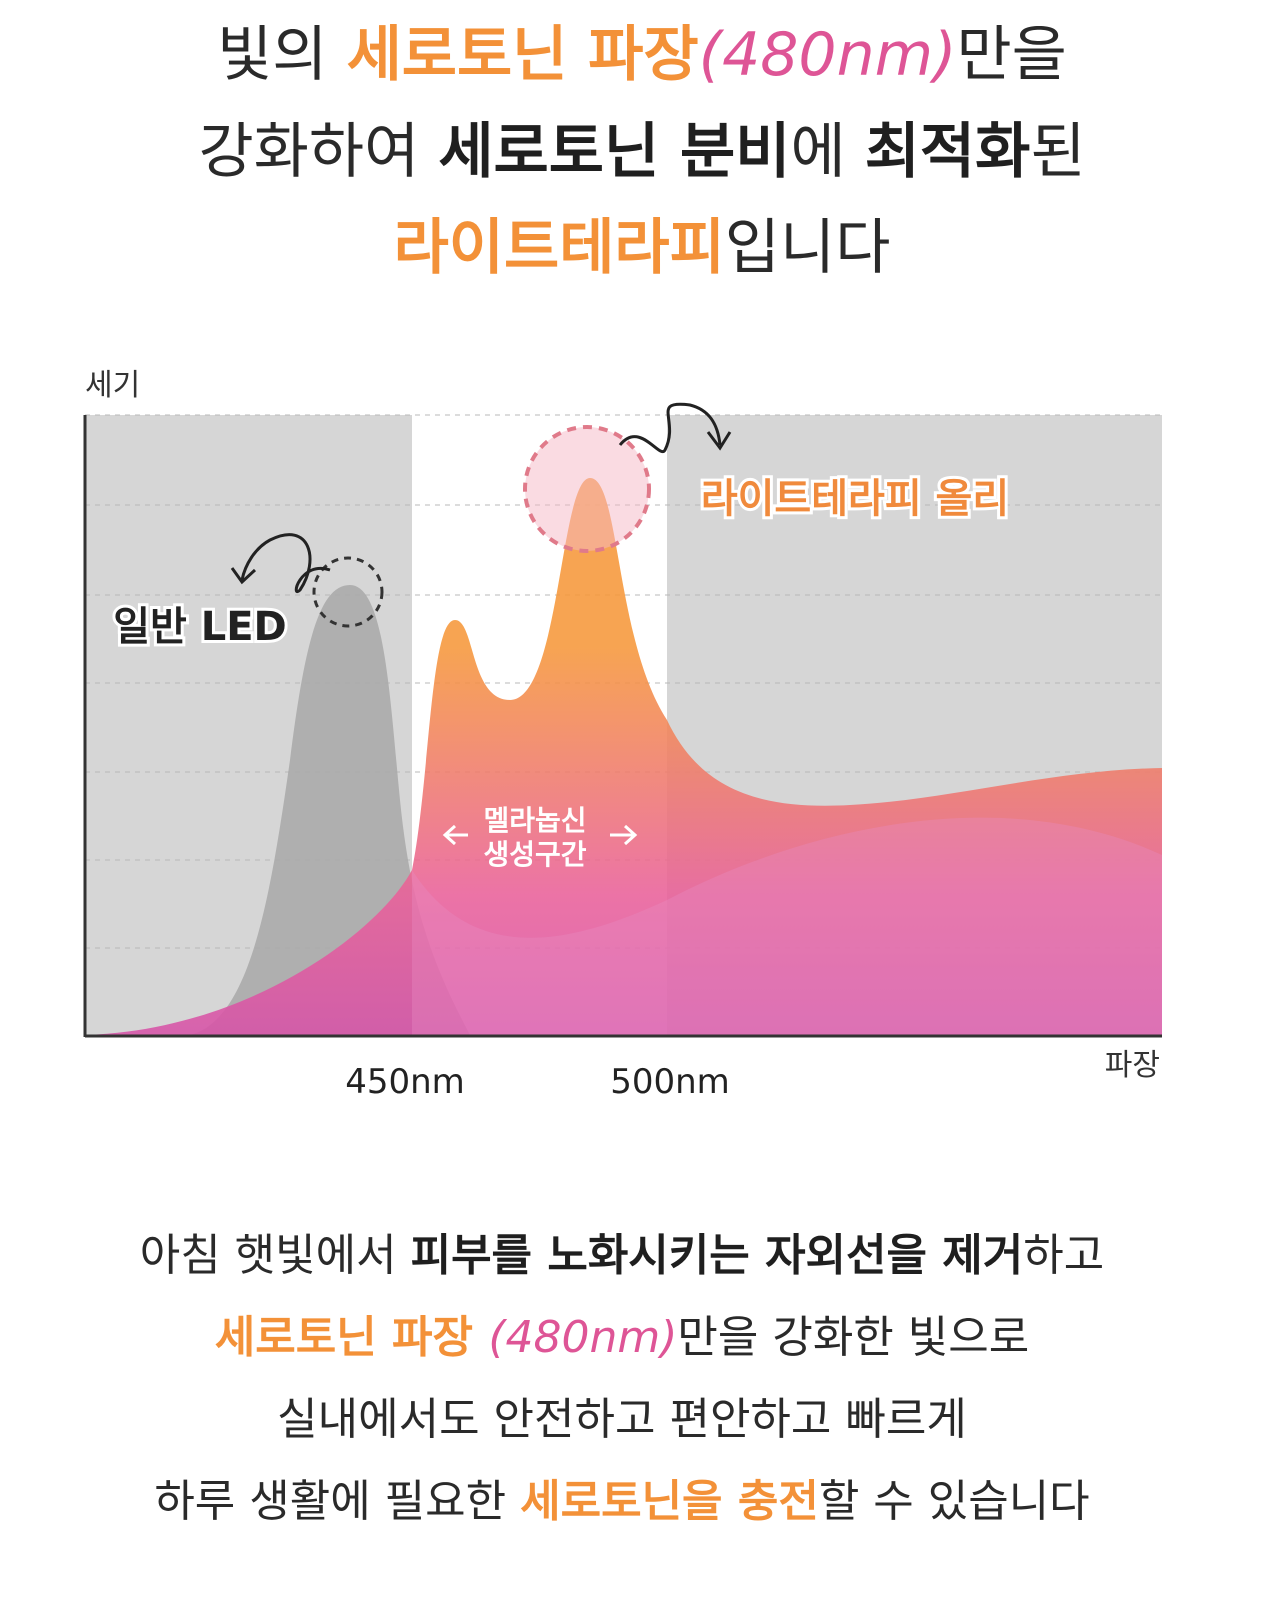  I want to click on product-label: 라이트테라피 올리, so click(855, 499).